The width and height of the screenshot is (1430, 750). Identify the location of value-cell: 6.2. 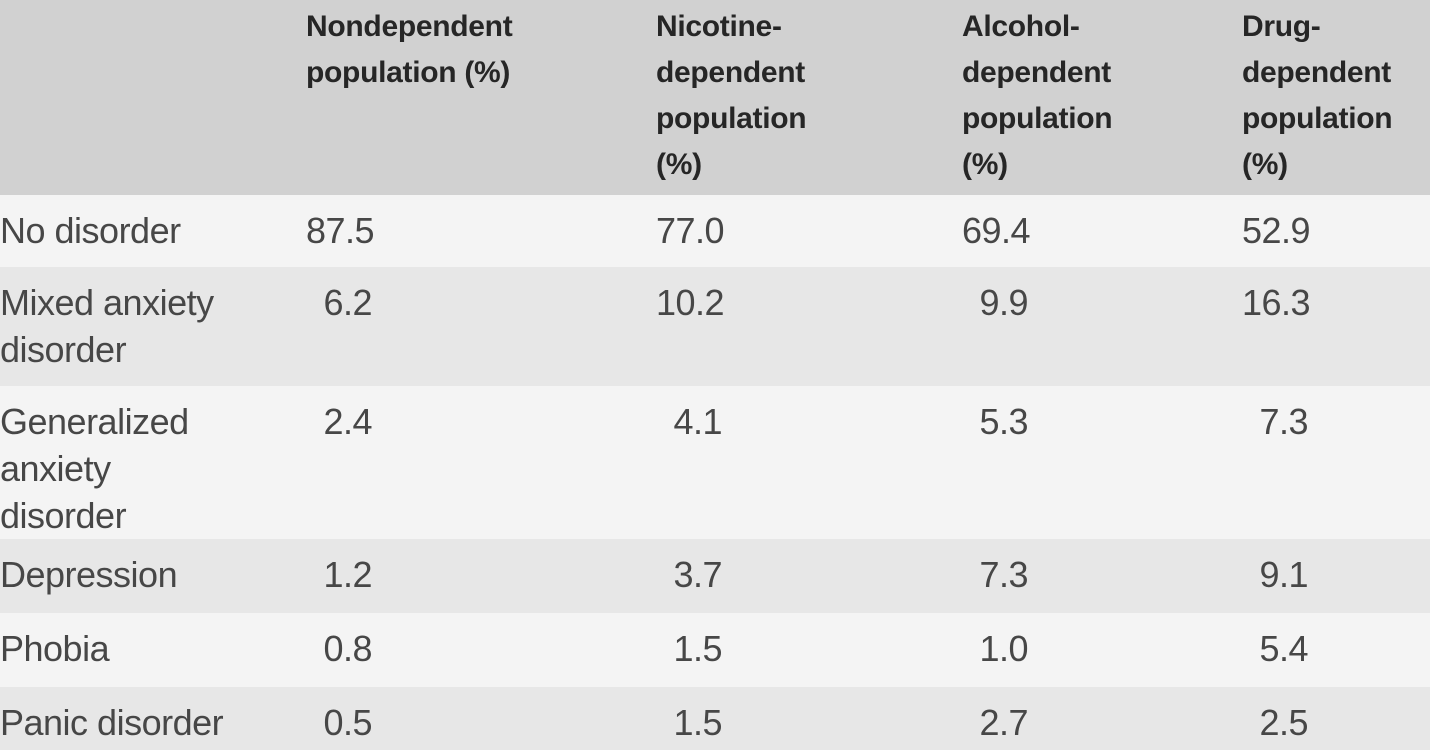
(481, 326).